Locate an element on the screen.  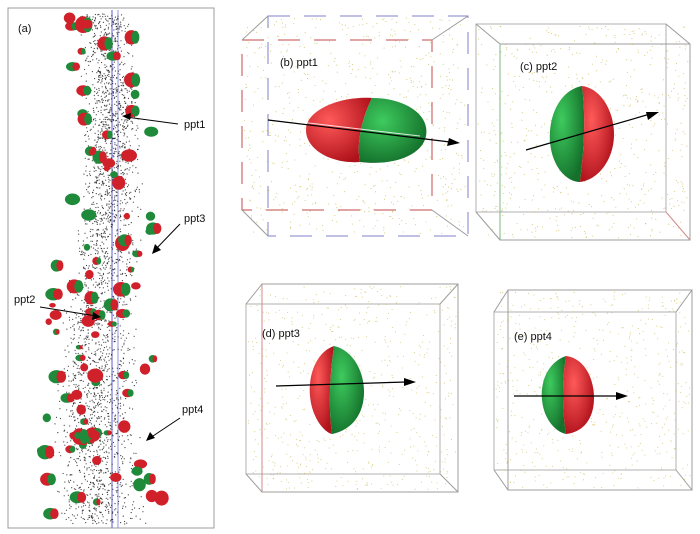
panel-c-direction-arrow is located at coordinates (588, 132).